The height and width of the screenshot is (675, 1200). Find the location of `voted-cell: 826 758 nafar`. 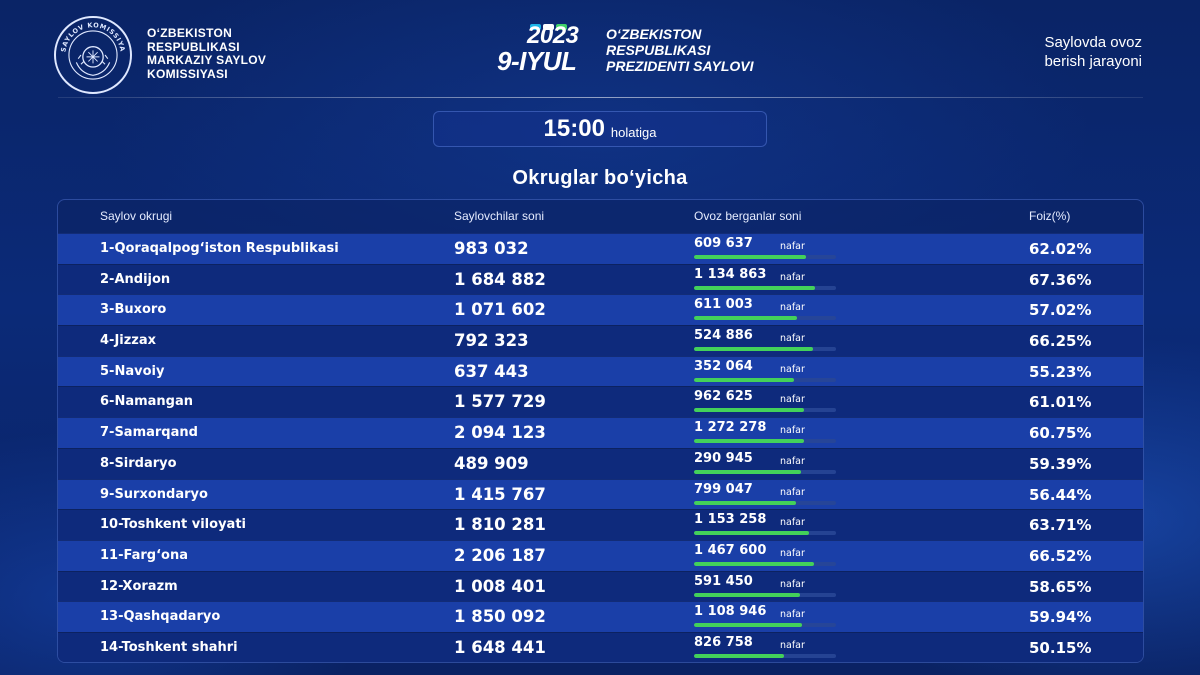

voted-cell: 826 758 nafar is located at coordinates (769, 648).